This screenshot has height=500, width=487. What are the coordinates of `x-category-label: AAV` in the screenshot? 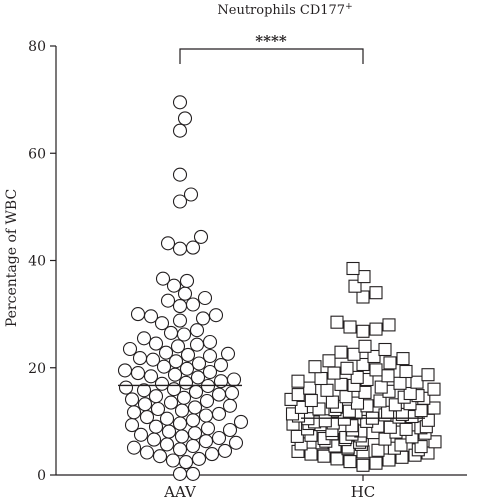 It's located at (180, 491).